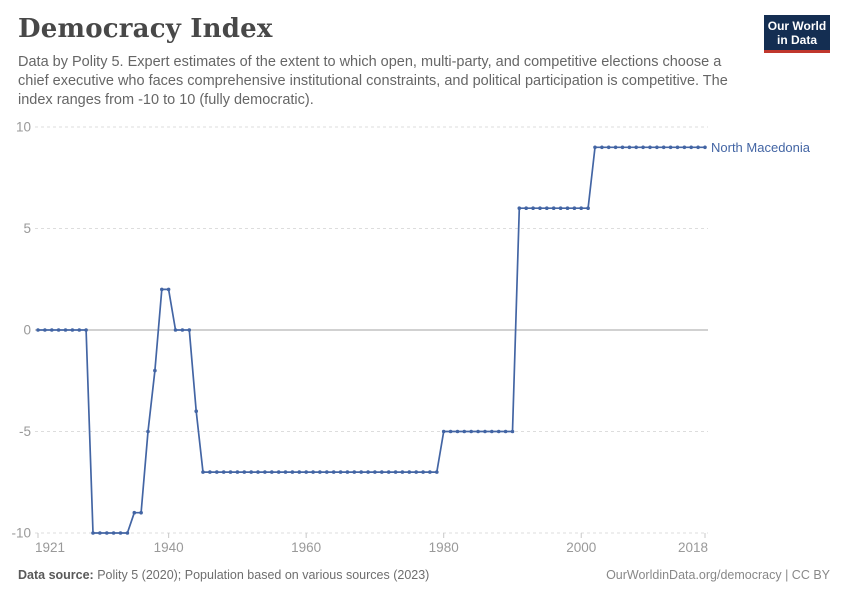 This screenshot has width=850, height=600. Describe the element at coordinates (718, 575) in the screenshot. I see `credit-link: OurWorldinData.org/democracy | CC BY` at that location.